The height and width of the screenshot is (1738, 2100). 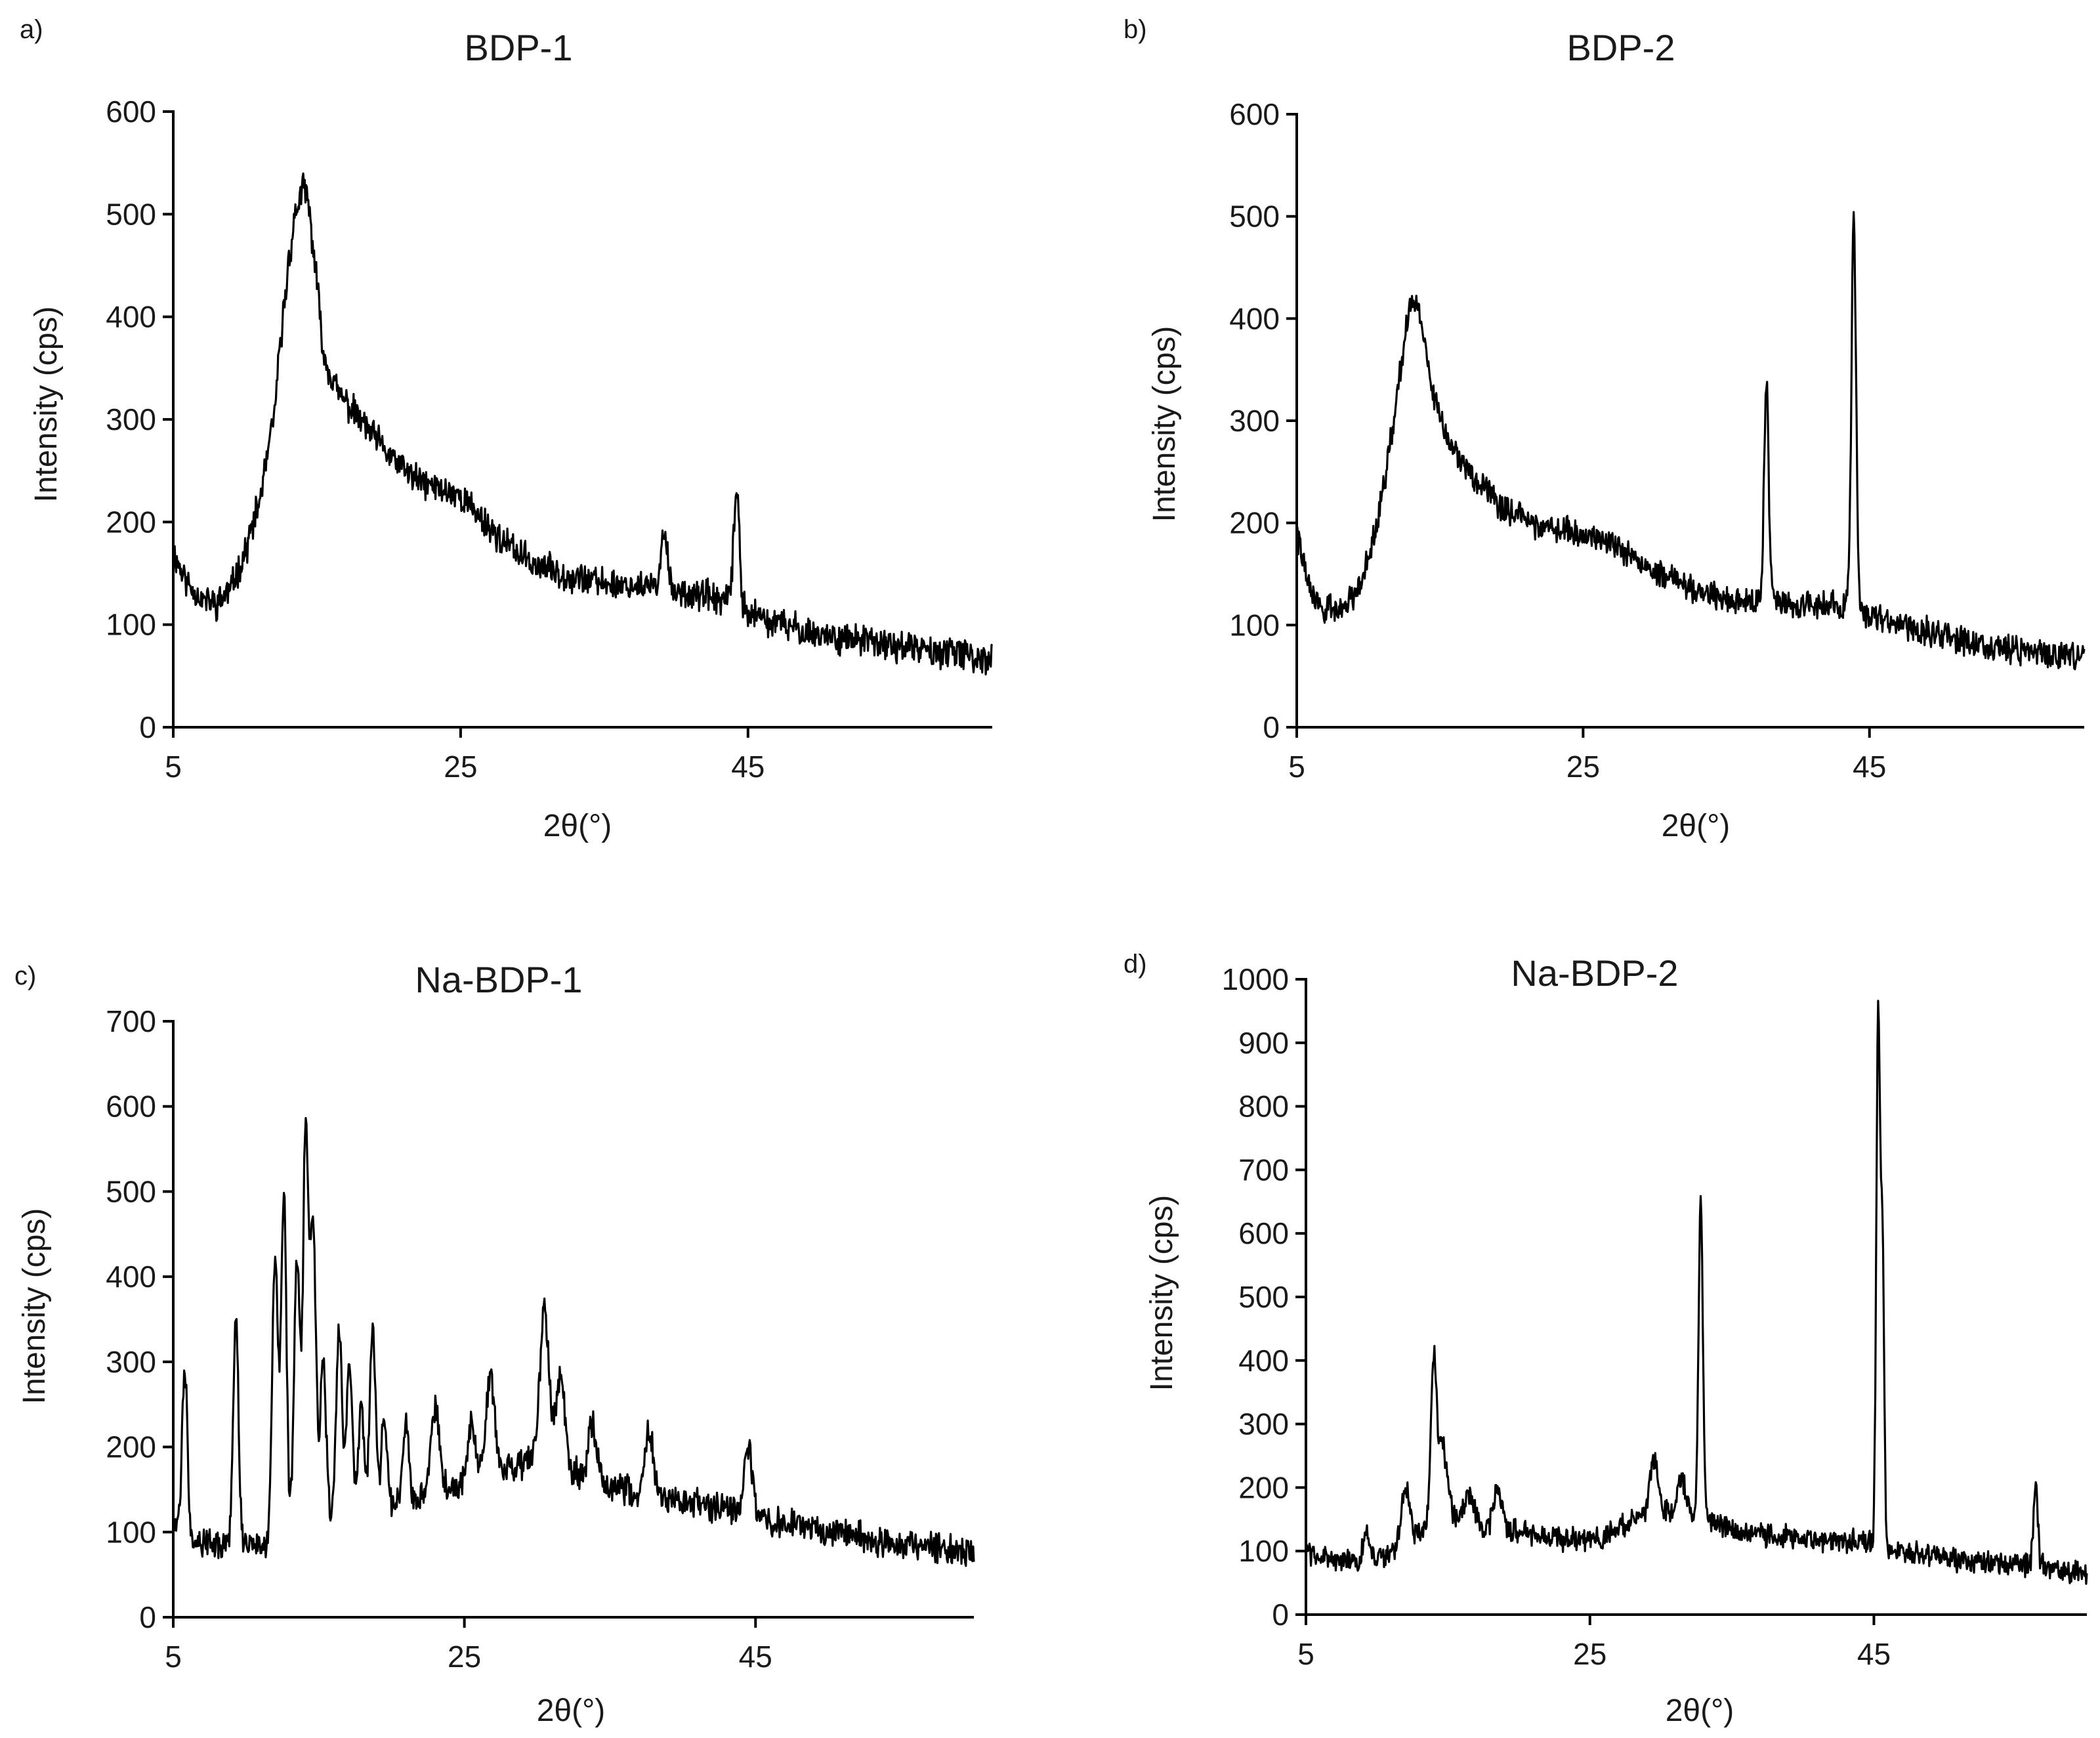 I want to click on panel-a-y-tick-label: 500, so click(x=131, y=214).